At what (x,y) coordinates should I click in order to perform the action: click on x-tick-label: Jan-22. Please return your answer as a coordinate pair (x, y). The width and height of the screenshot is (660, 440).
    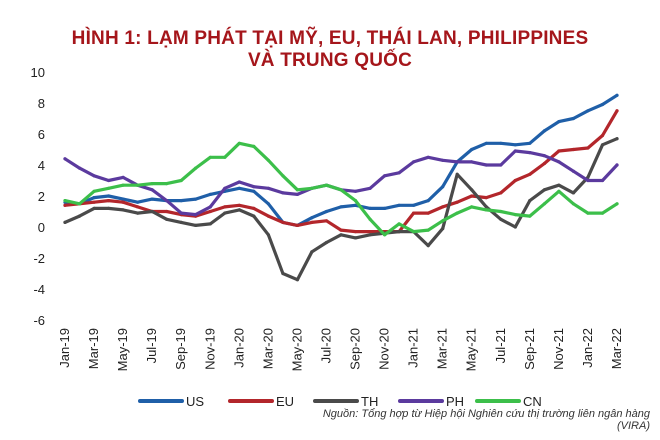
    Looking at the image, I should click on (587, 348).